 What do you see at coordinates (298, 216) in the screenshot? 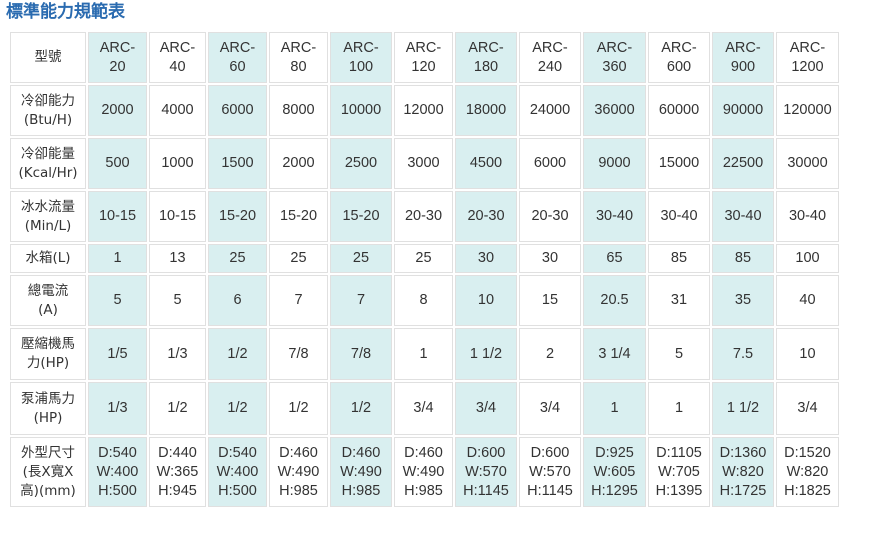
I see `table-cell: 15-20` at bounding box center [298, 216].